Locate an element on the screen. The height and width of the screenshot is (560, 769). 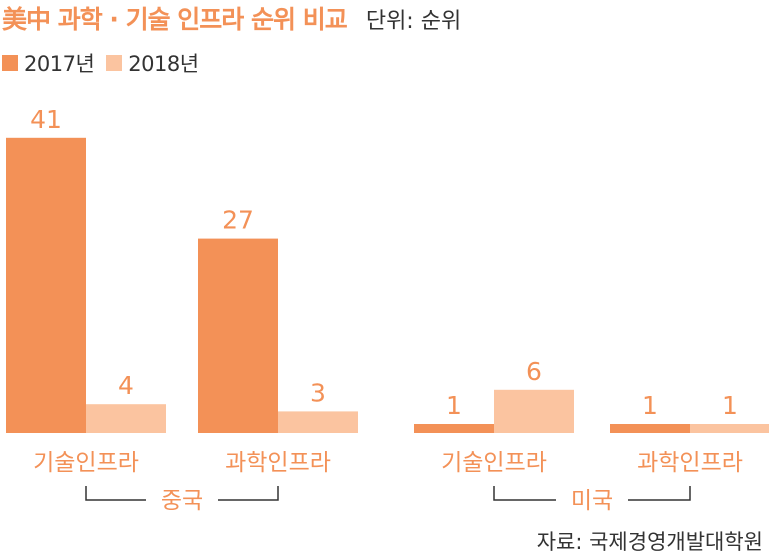
legend-swatch-2017 is located at coordinates (10, 63).